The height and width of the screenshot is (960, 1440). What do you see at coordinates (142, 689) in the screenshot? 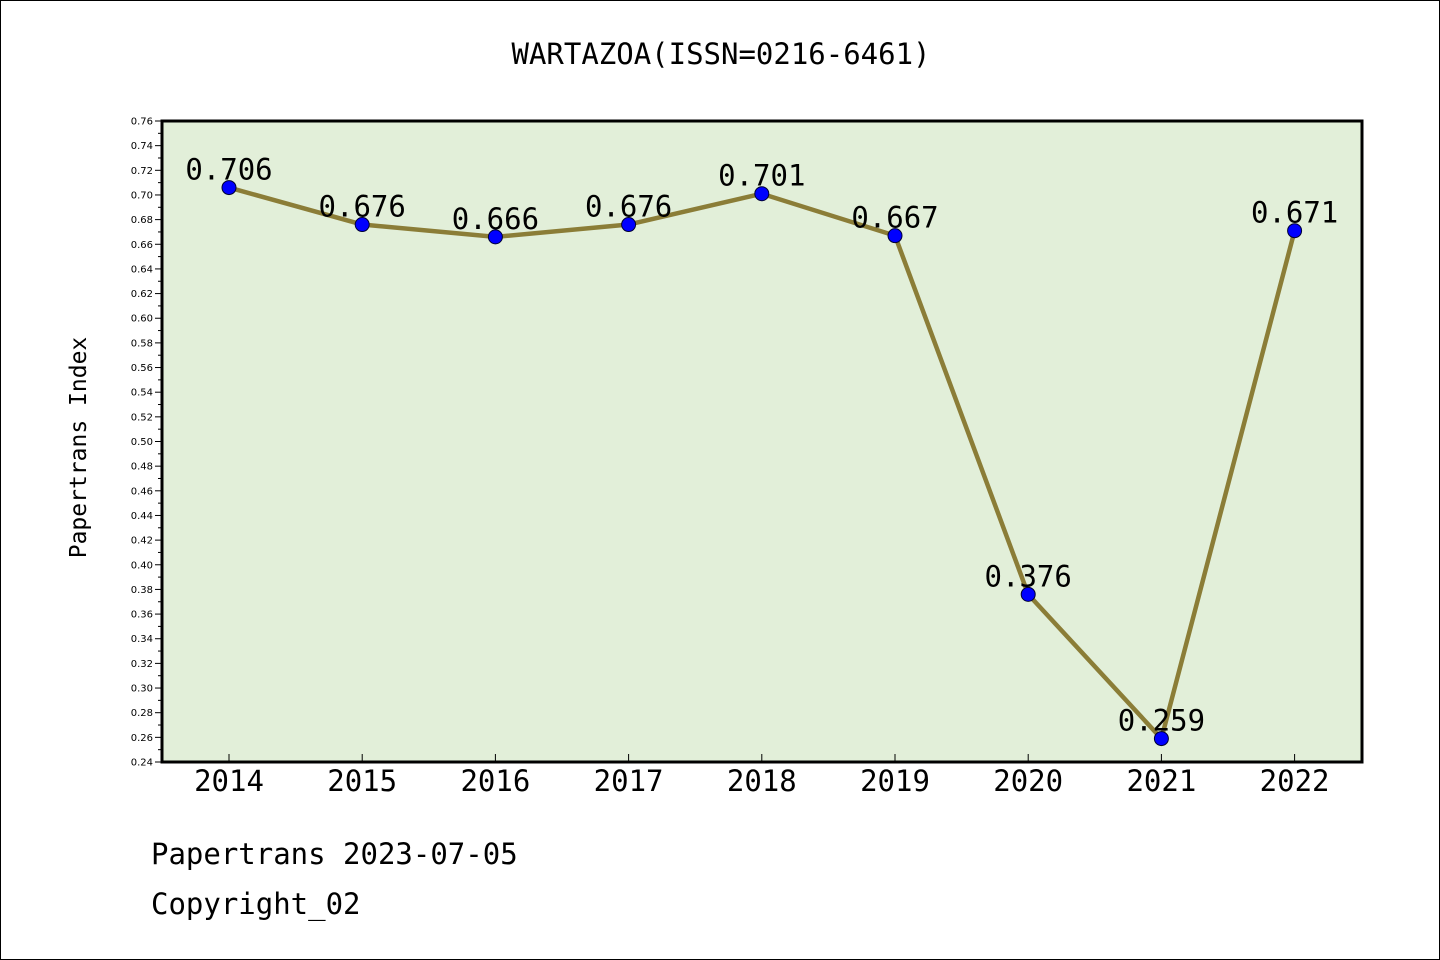
I see `y-tick-label: 0.30` at bounding box center [142, 689].